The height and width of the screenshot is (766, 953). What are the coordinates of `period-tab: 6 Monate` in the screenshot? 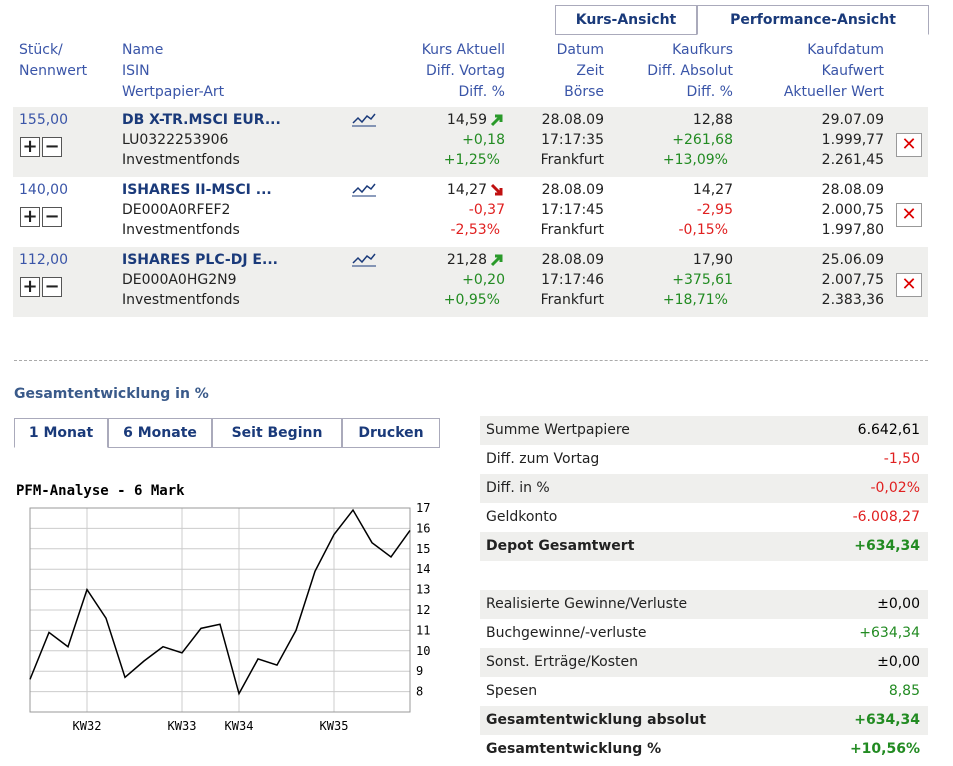 It's located at (160, 433).